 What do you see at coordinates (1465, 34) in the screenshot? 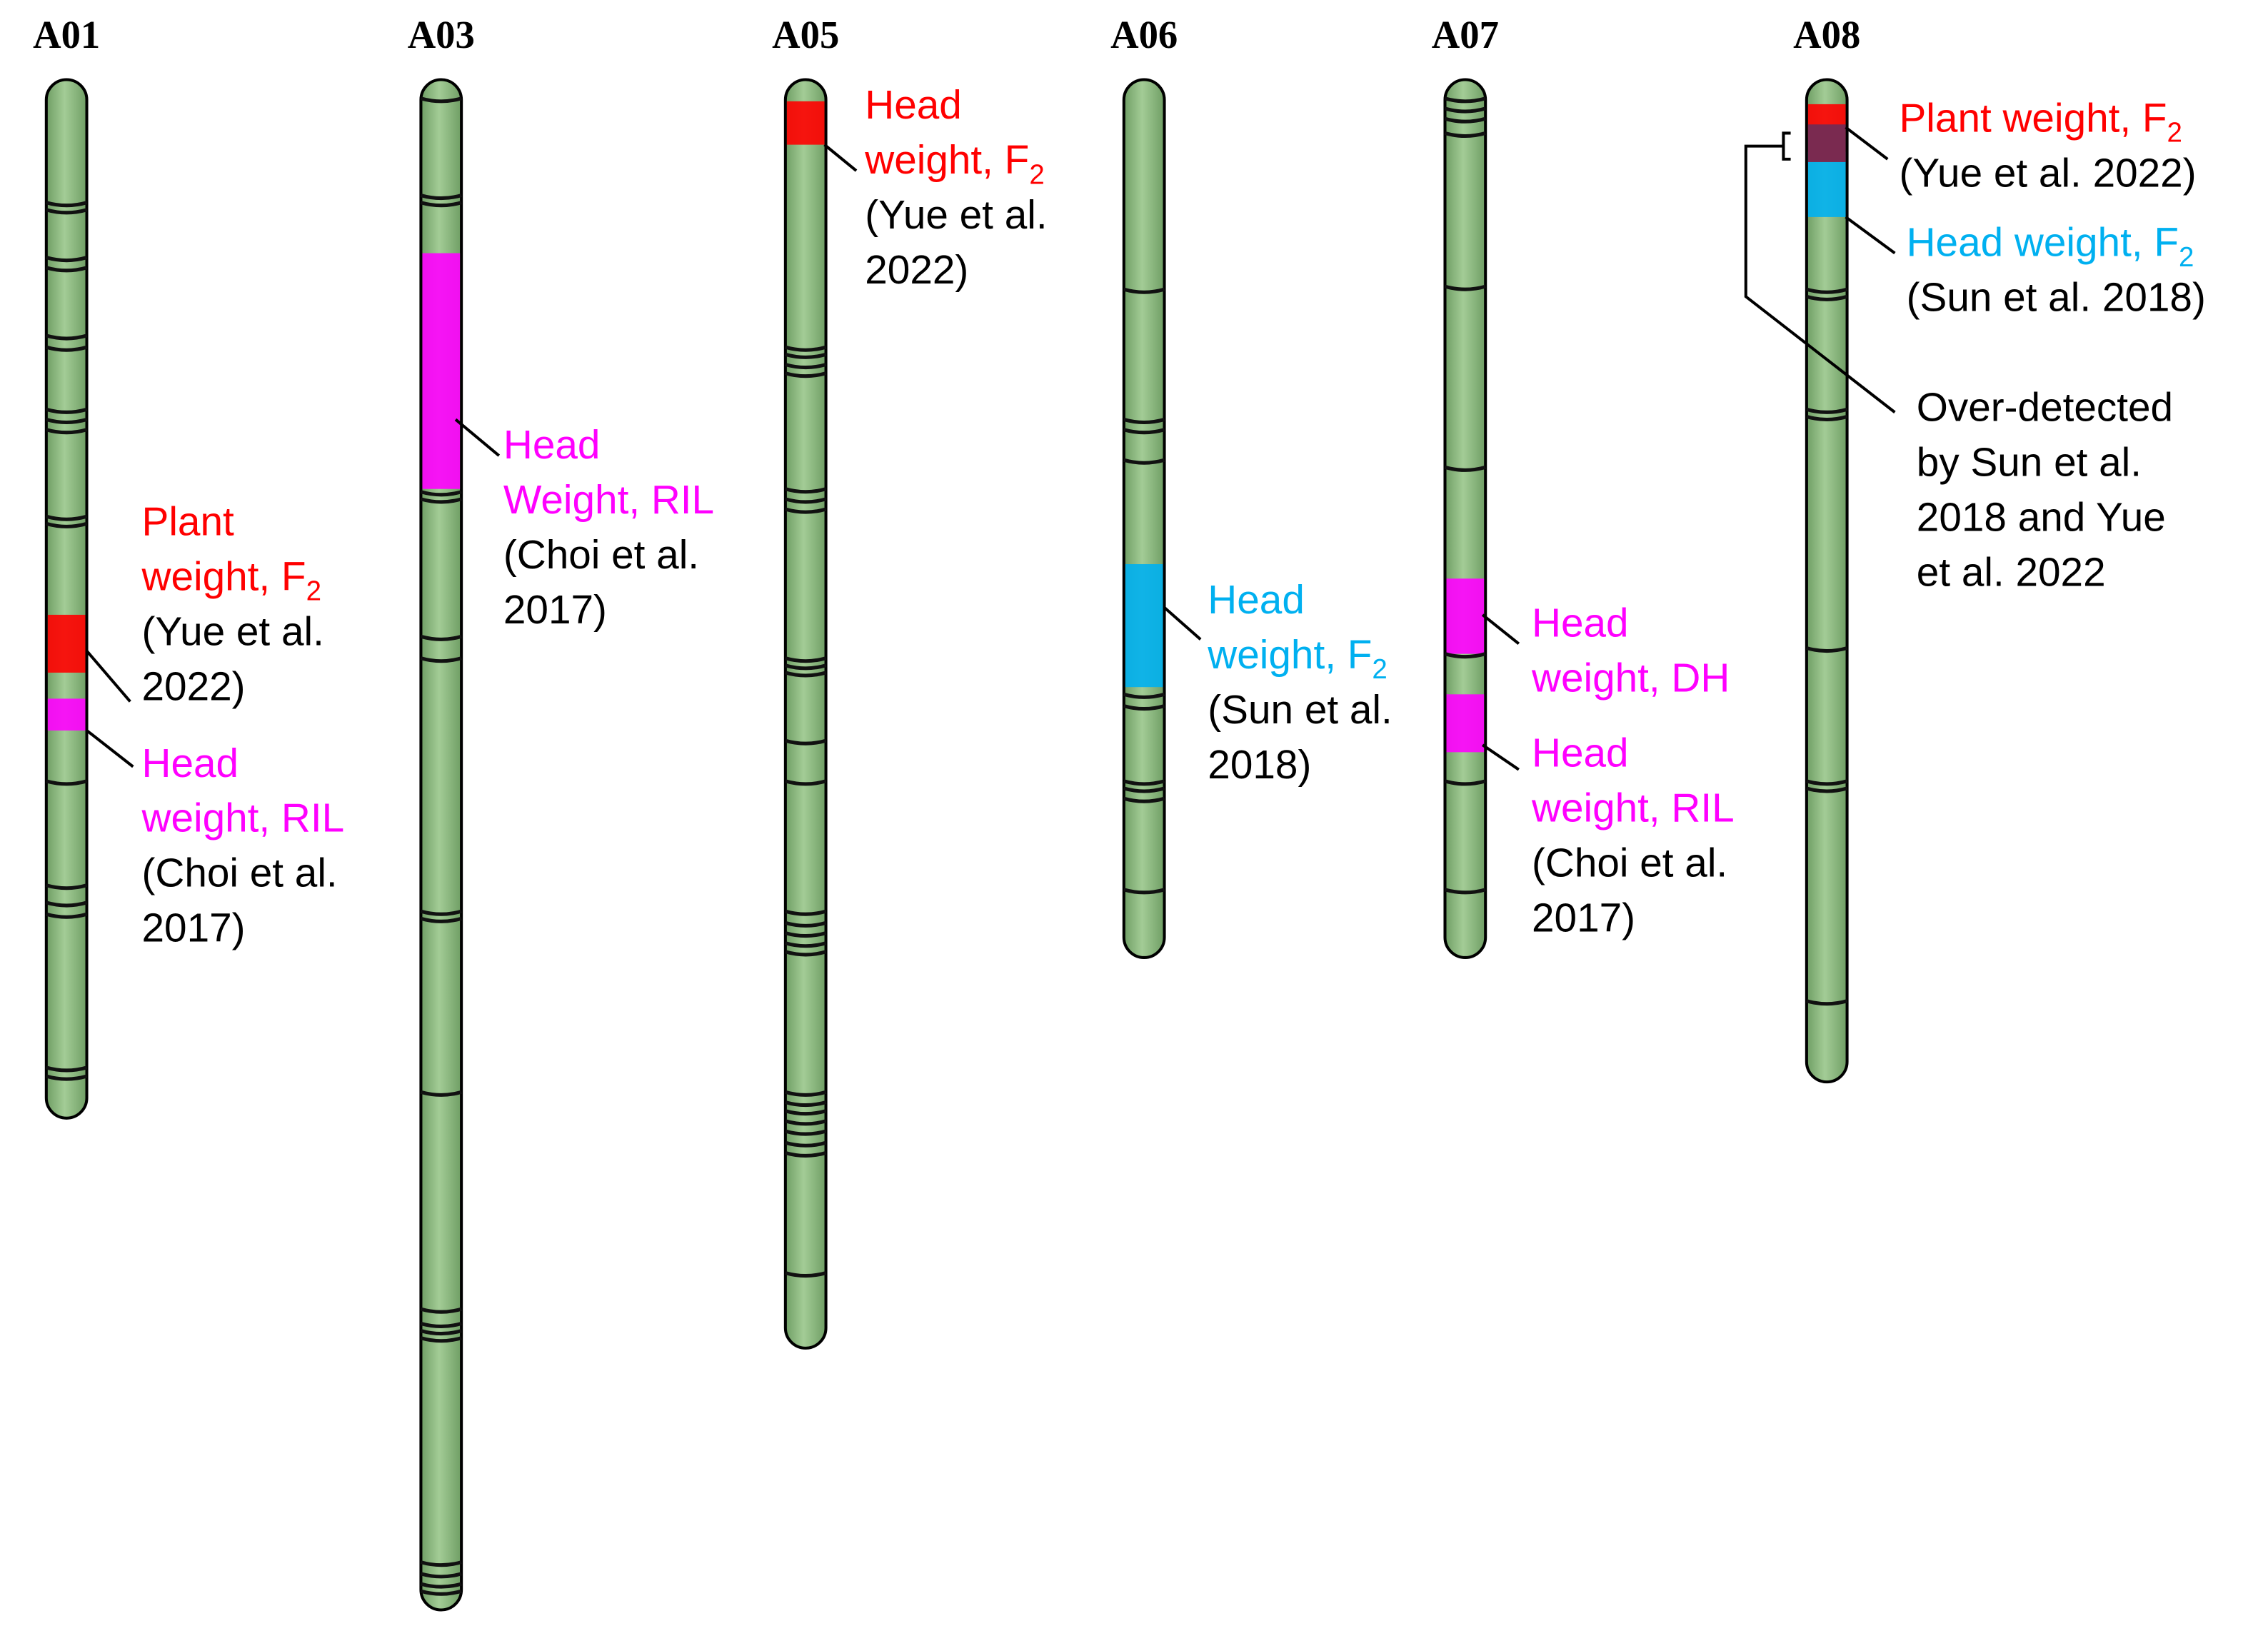
I see `chromosome-name: A07` at bounding box center [1465, 34].